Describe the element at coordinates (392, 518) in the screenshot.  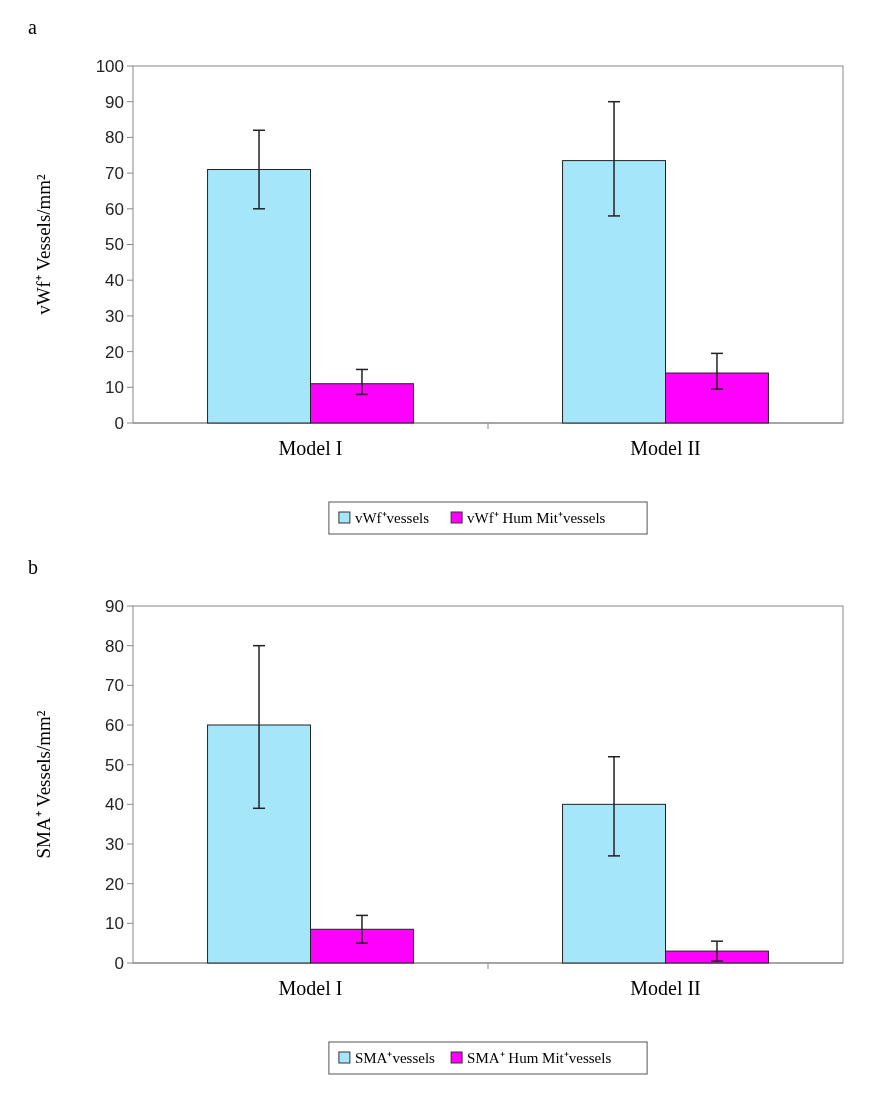
I see `legend-label: vWf⁺vessels` at that location.